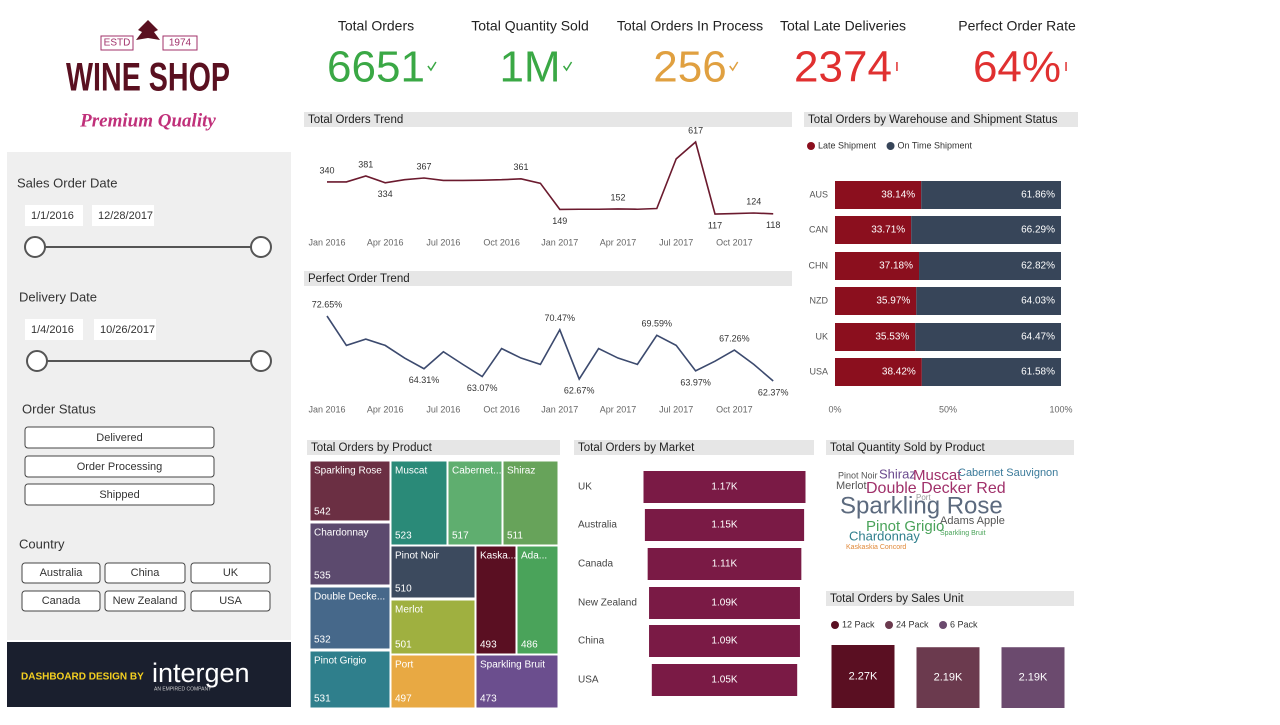 The width and height of the screenshot is (1280, 725). What do you see at coordinates (322, 699) in the screenshot?
I see `tile-value: 531` at bounding box center [322, 699].